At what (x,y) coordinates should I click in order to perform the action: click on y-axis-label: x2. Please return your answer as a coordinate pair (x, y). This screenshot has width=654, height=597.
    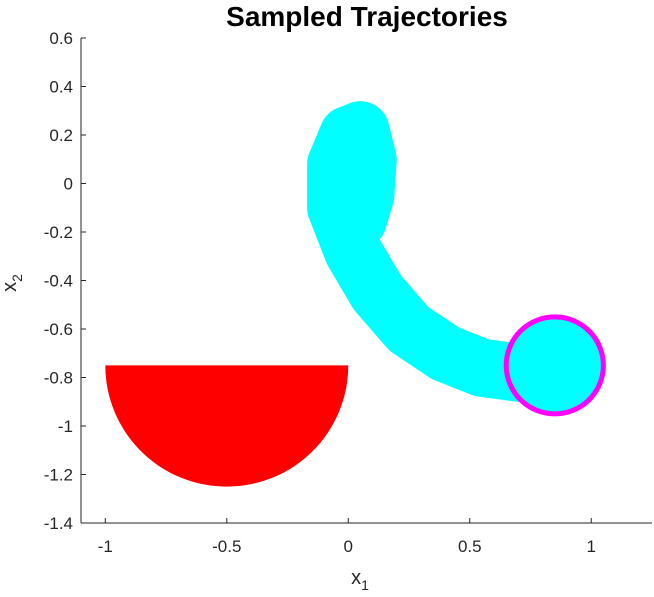
    Looking at the image, I should click on (12, 283).